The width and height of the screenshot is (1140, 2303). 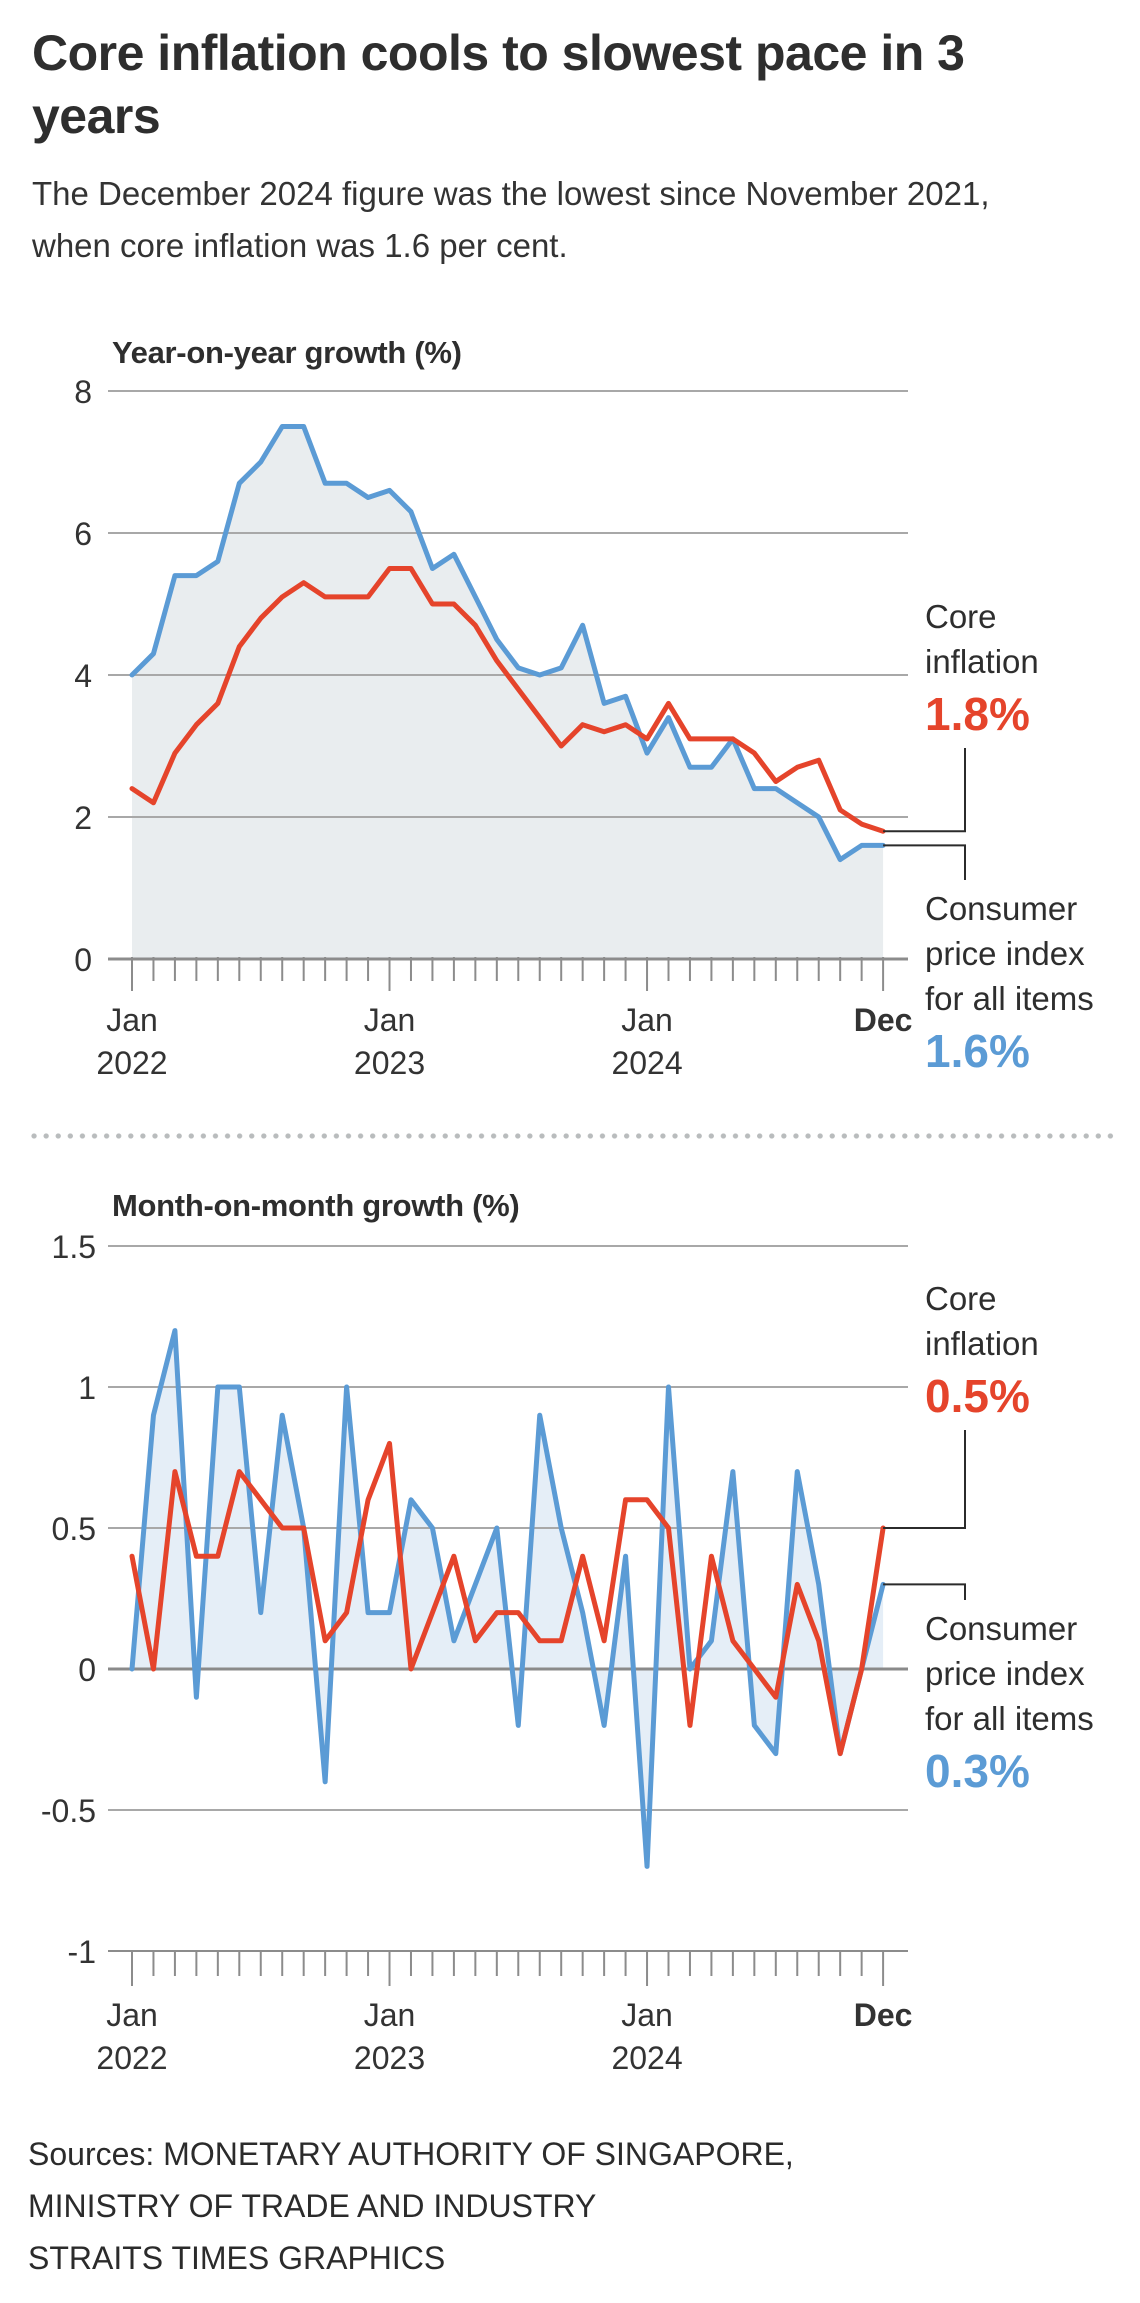 I want to click on sources-line: MINISTRY OF TRADE AND INDUSTRY, so click(x=312, y=2206).